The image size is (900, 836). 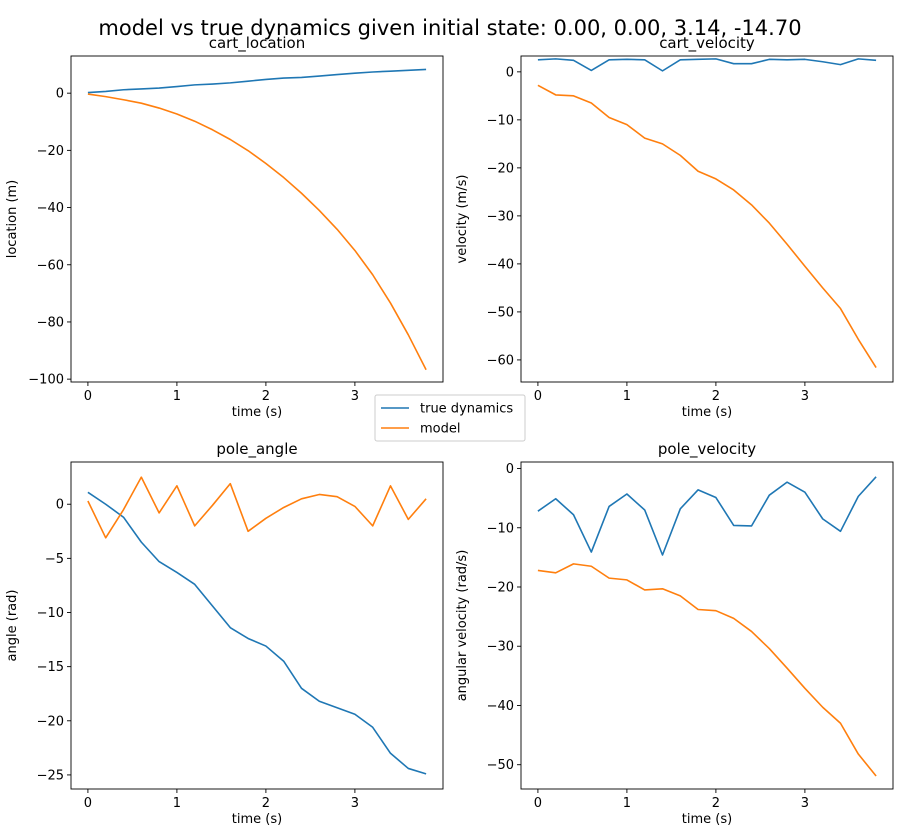 What do you see at coordinates (54, 559) in the screenshot?
I see `y-tick-label: −5` at bounding box center [54, 559].